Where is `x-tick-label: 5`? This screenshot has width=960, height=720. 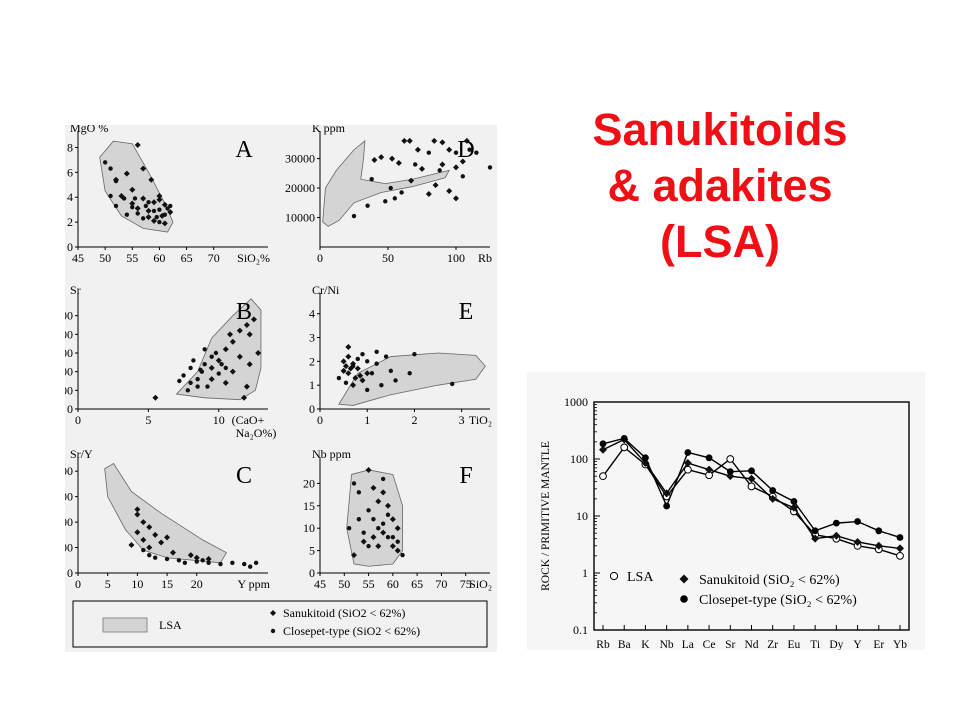
x-tick-label: 5 is located at coordinates (148, 420).